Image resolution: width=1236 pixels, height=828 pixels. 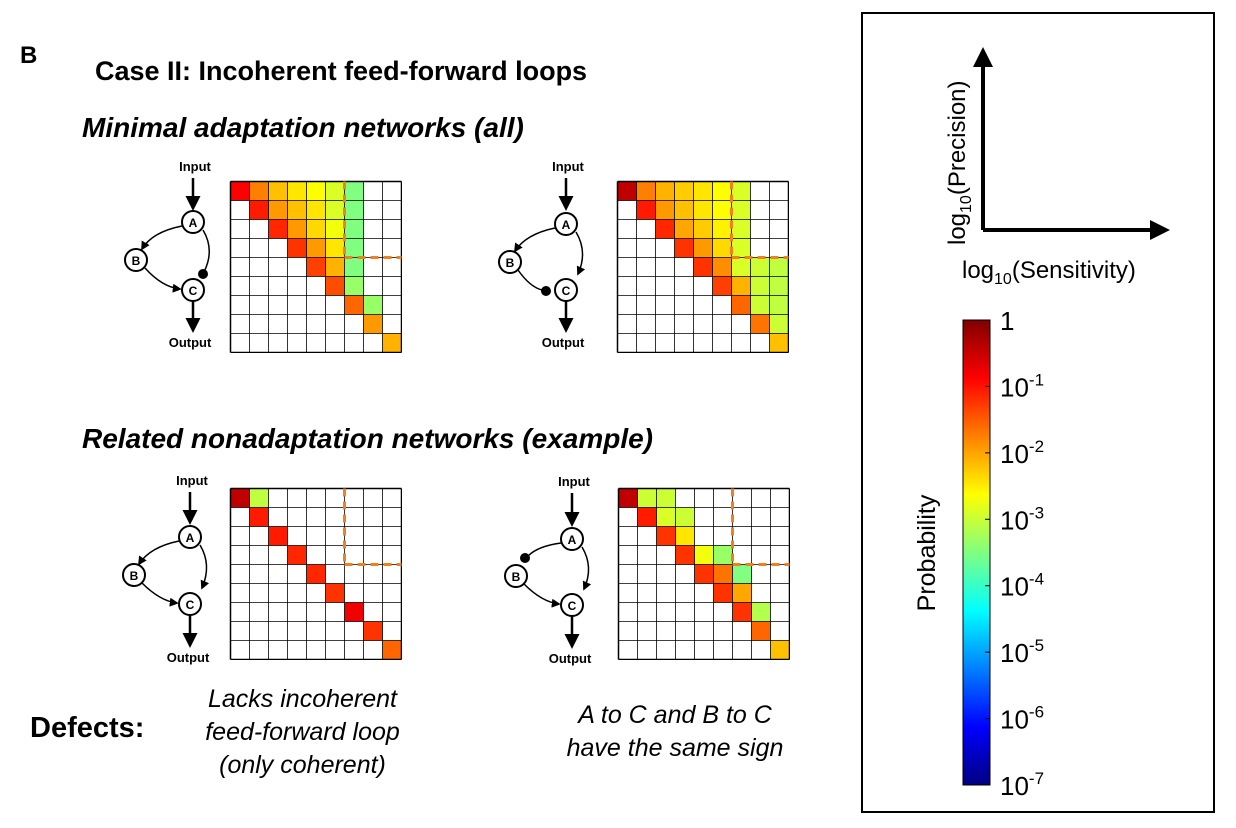 I want to click on case-title: Case II: Incoherent feed-forward loops, so click(x=341, y=71).